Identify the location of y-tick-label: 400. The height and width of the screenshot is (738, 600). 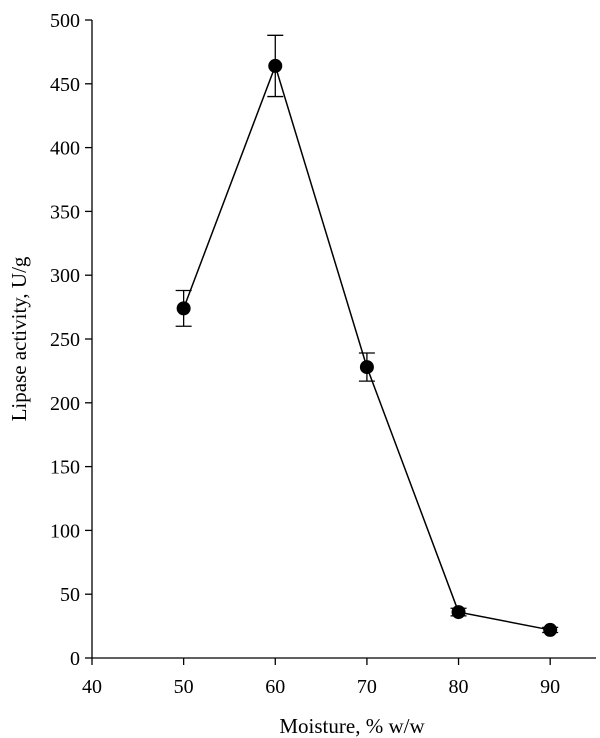
(65, 149).